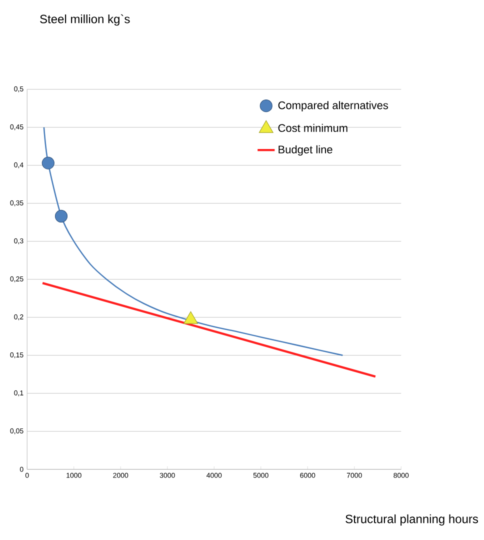 This screenshot has height=540, width=484. Describe the element at coordinates (412, 520) in the screenshot. I see `x-axis-title: Structural planning hours` at that location.